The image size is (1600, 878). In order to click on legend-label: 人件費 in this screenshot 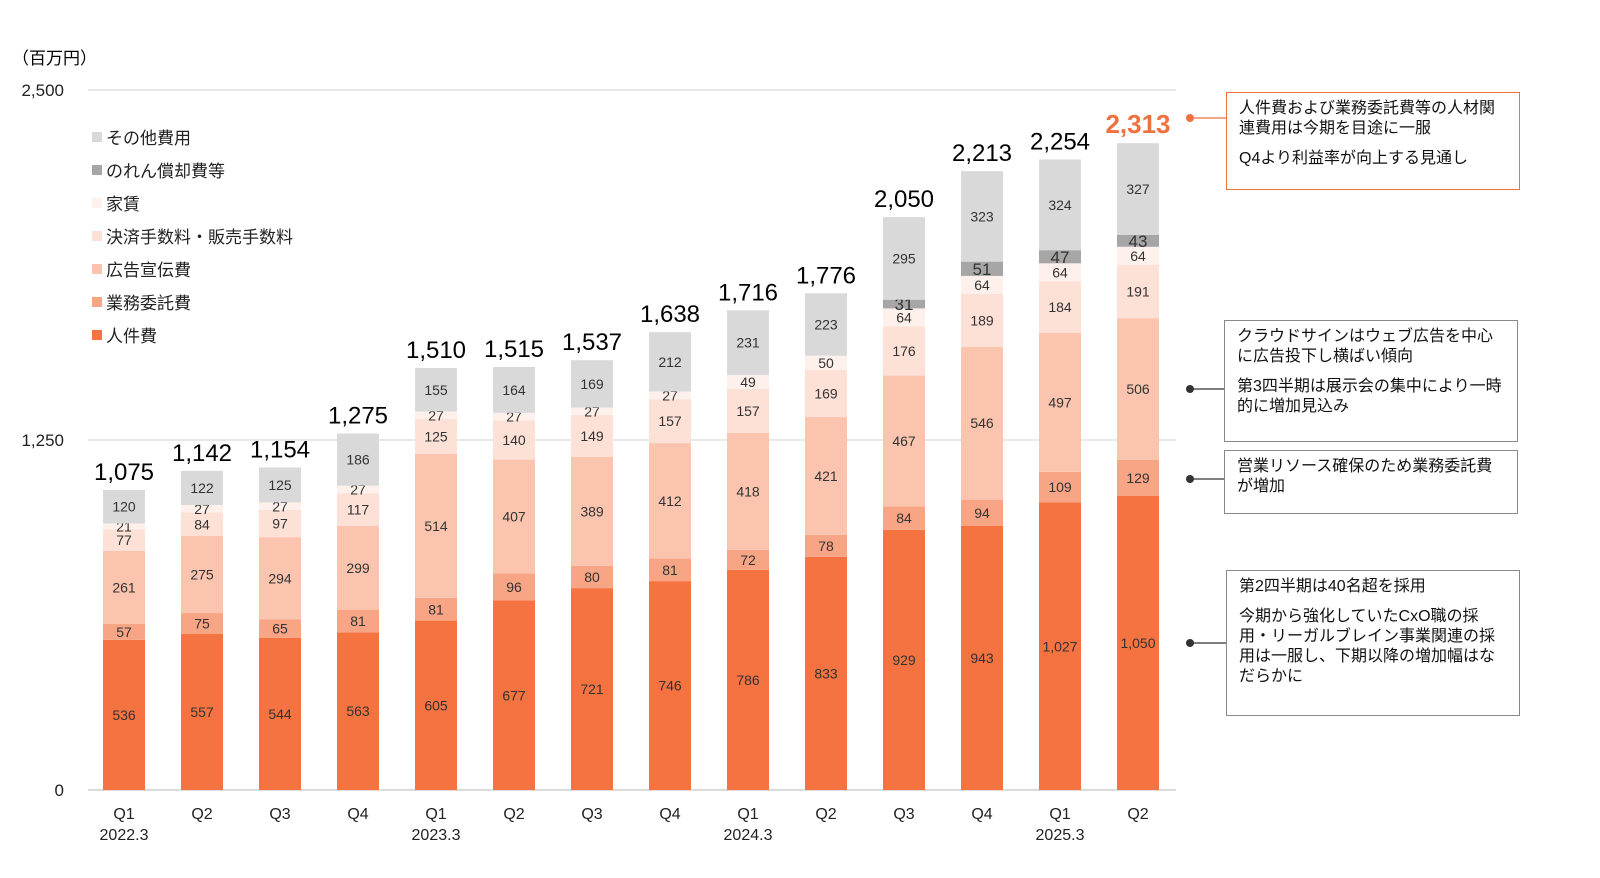, I will do `click(131, 336)`.